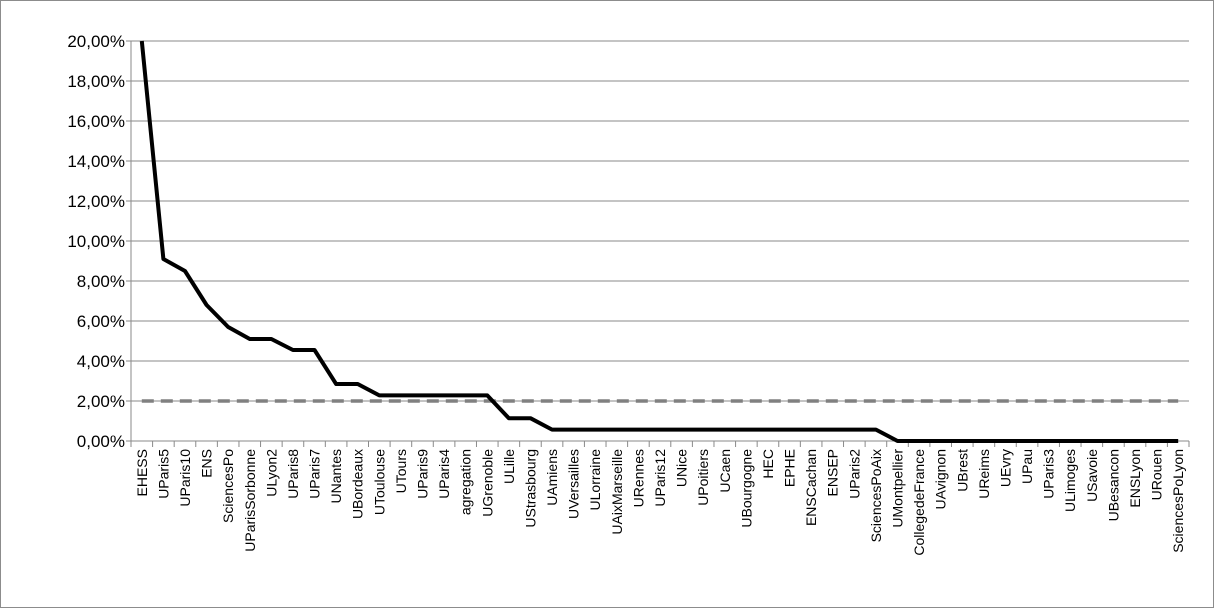 This screenshot has height=609, width=1214. What do you see at coordinates (101, 281) in the screenshot?
I see `y-tick-label: 8,00%` at bounding box center [101, 281].